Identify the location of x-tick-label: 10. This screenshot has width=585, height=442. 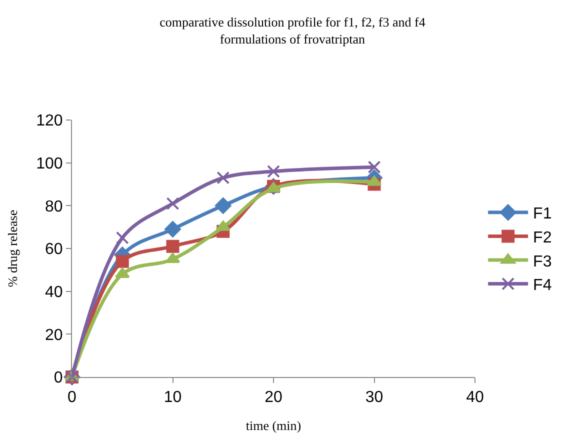
(173, 397).